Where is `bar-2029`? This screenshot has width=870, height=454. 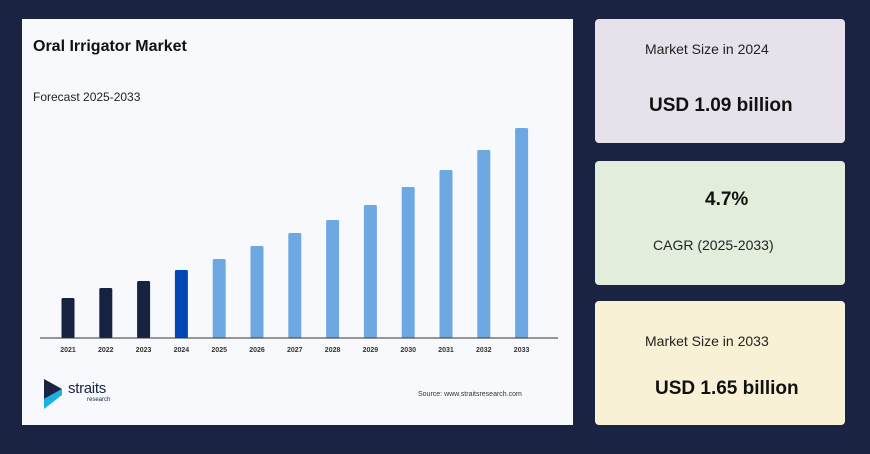 bar-2029 is located at coordinates (370, 271).